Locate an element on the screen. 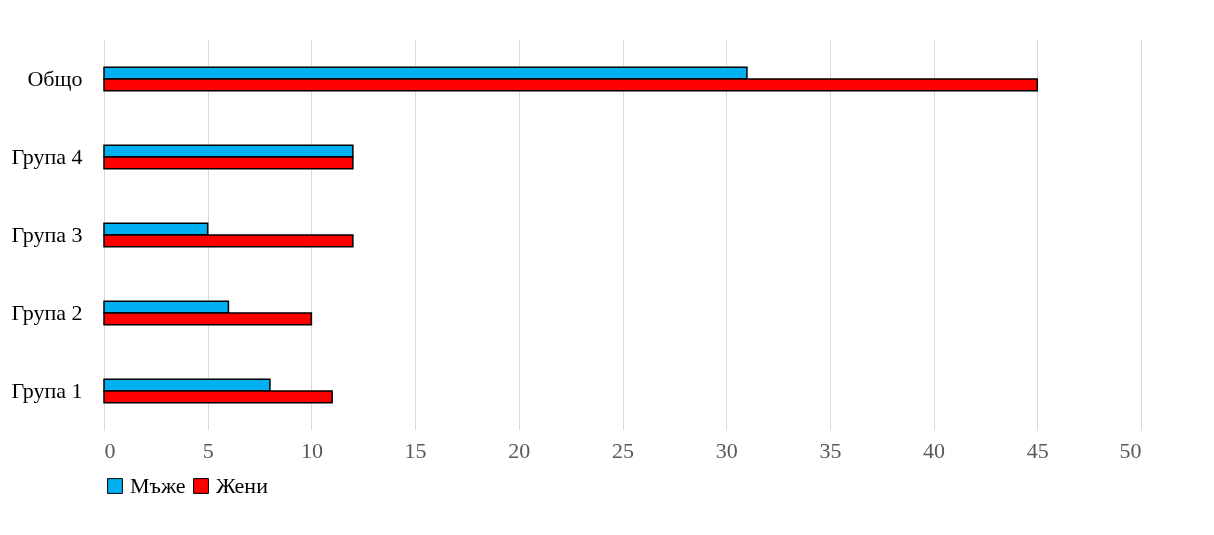 The image size is (1214, 535). x-tick-label: 30 is located at coordinates (726, 450).